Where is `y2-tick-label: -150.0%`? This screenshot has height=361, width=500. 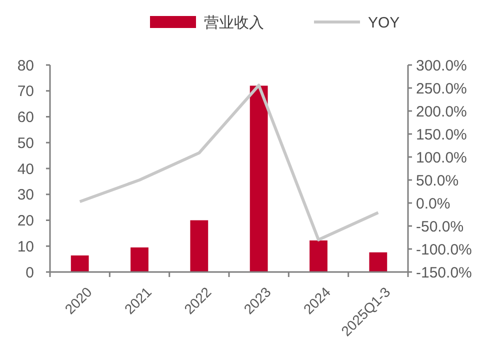
y2-tick-label: -150.0% is located at coordinates (444, 273).